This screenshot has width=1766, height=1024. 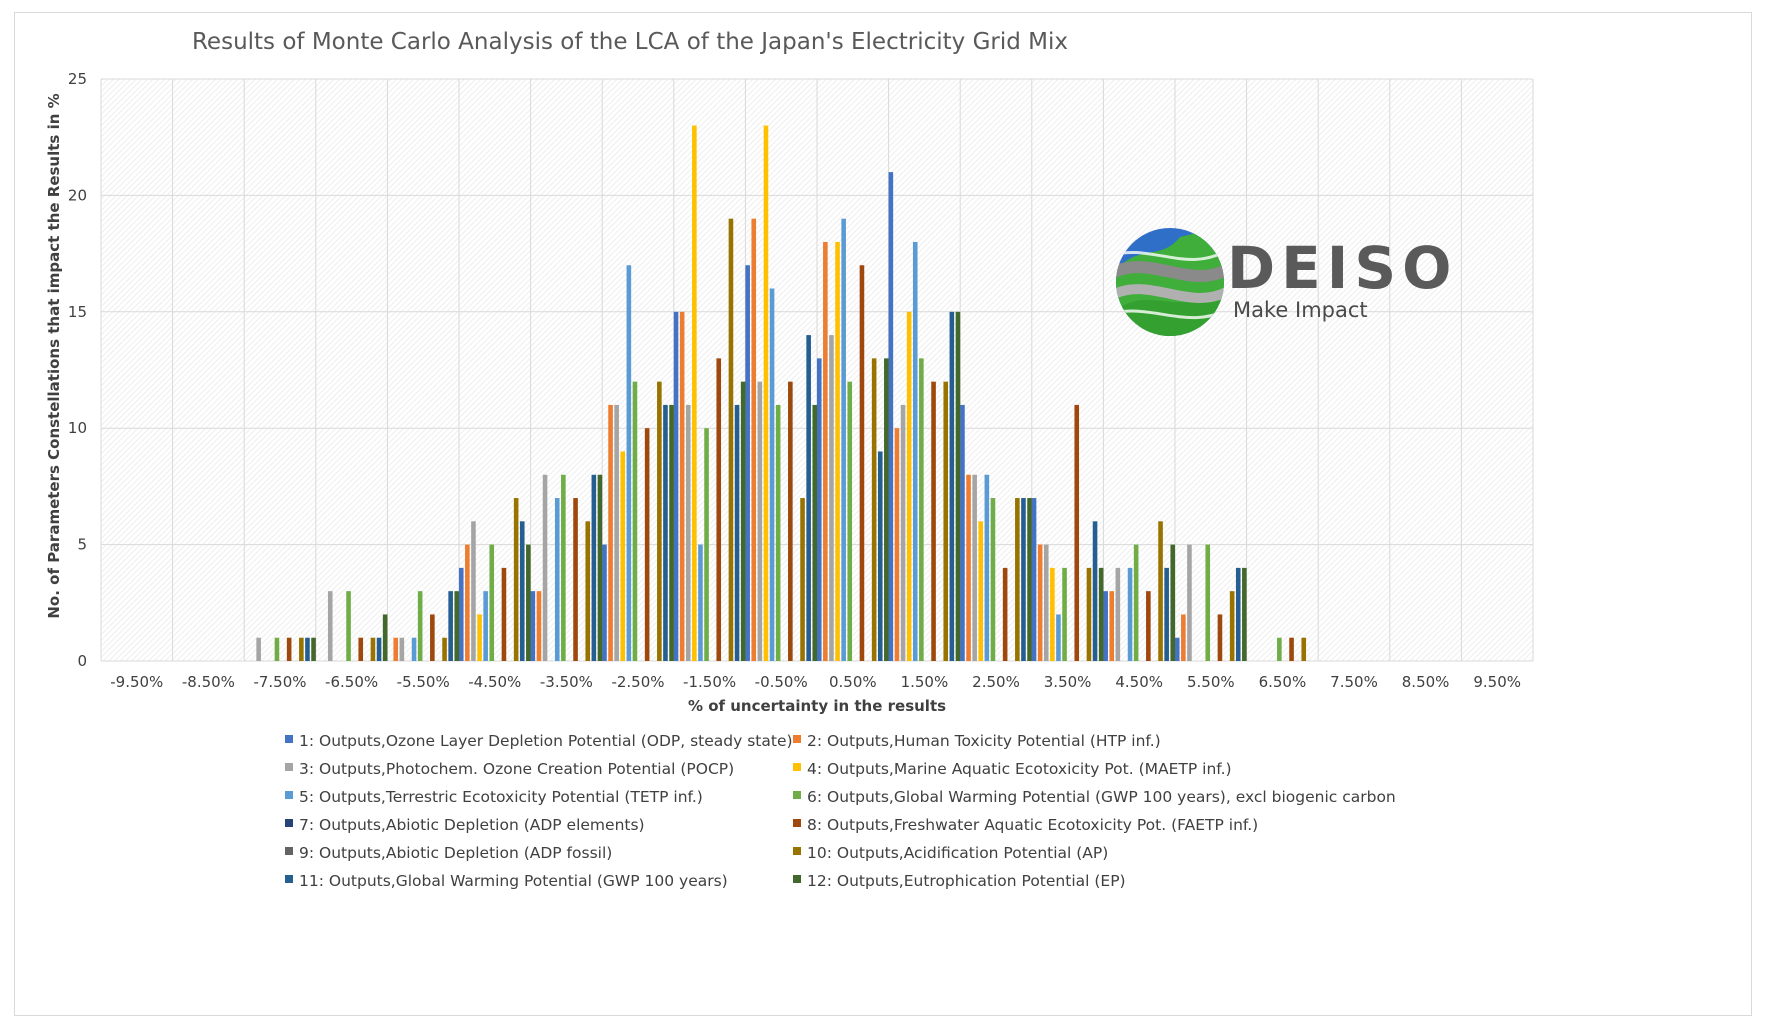 What do you see at coordinates (1170, 282) in the screenshot?
I see `globe-icon` at bounding box center [1170, 282].